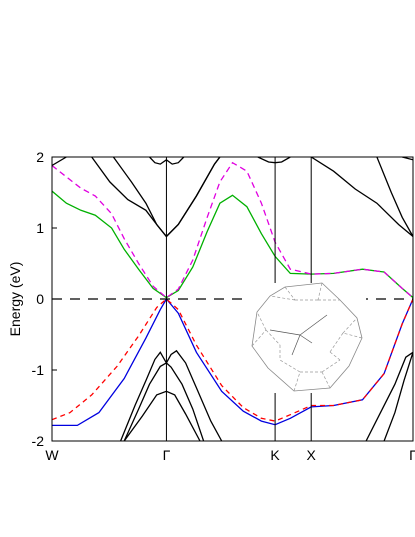 This screenshot has height=537, width=415. What do you see at coordinates (52, 455) in the screenshot?
I see `x-tick-label-1: W` at bounding box center [52, 455].